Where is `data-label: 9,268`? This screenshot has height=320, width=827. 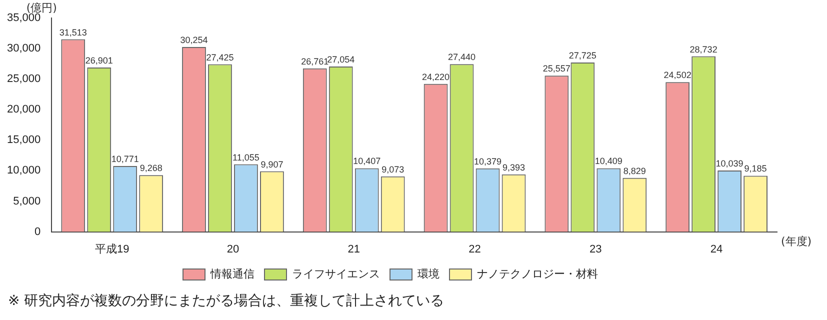 data-label: 9,268 is located at coordinates (151, 168).